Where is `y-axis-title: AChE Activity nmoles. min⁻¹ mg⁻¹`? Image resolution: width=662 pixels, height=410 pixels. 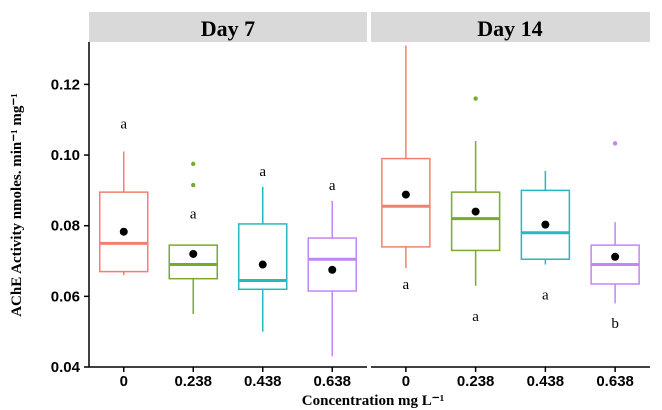
y-axis-title: AChE Activity nmoles. min⁻¹ mg⁻¹ is located at coordinates (17, 205).